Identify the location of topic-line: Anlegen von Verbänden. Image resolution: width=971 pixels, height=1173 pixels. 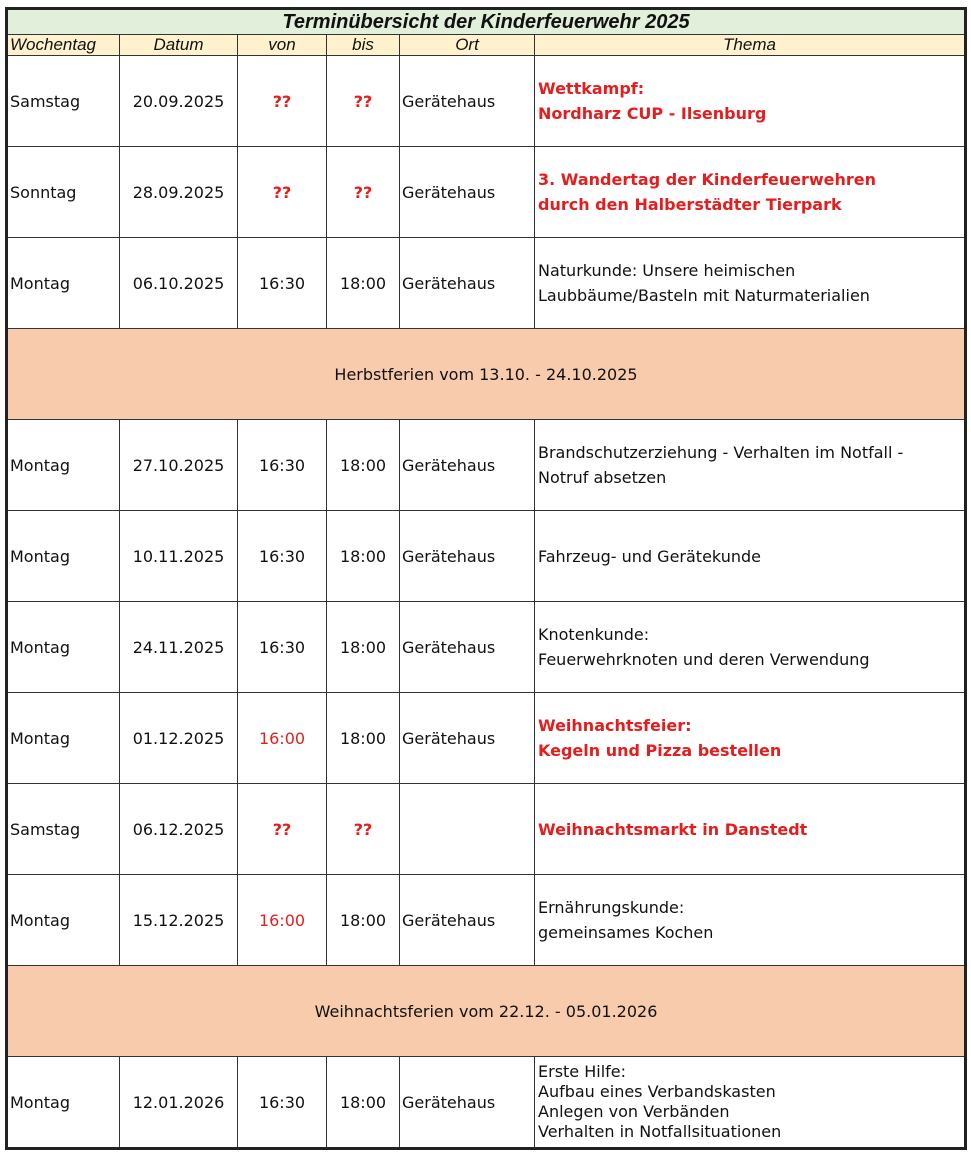
(634, 1111).